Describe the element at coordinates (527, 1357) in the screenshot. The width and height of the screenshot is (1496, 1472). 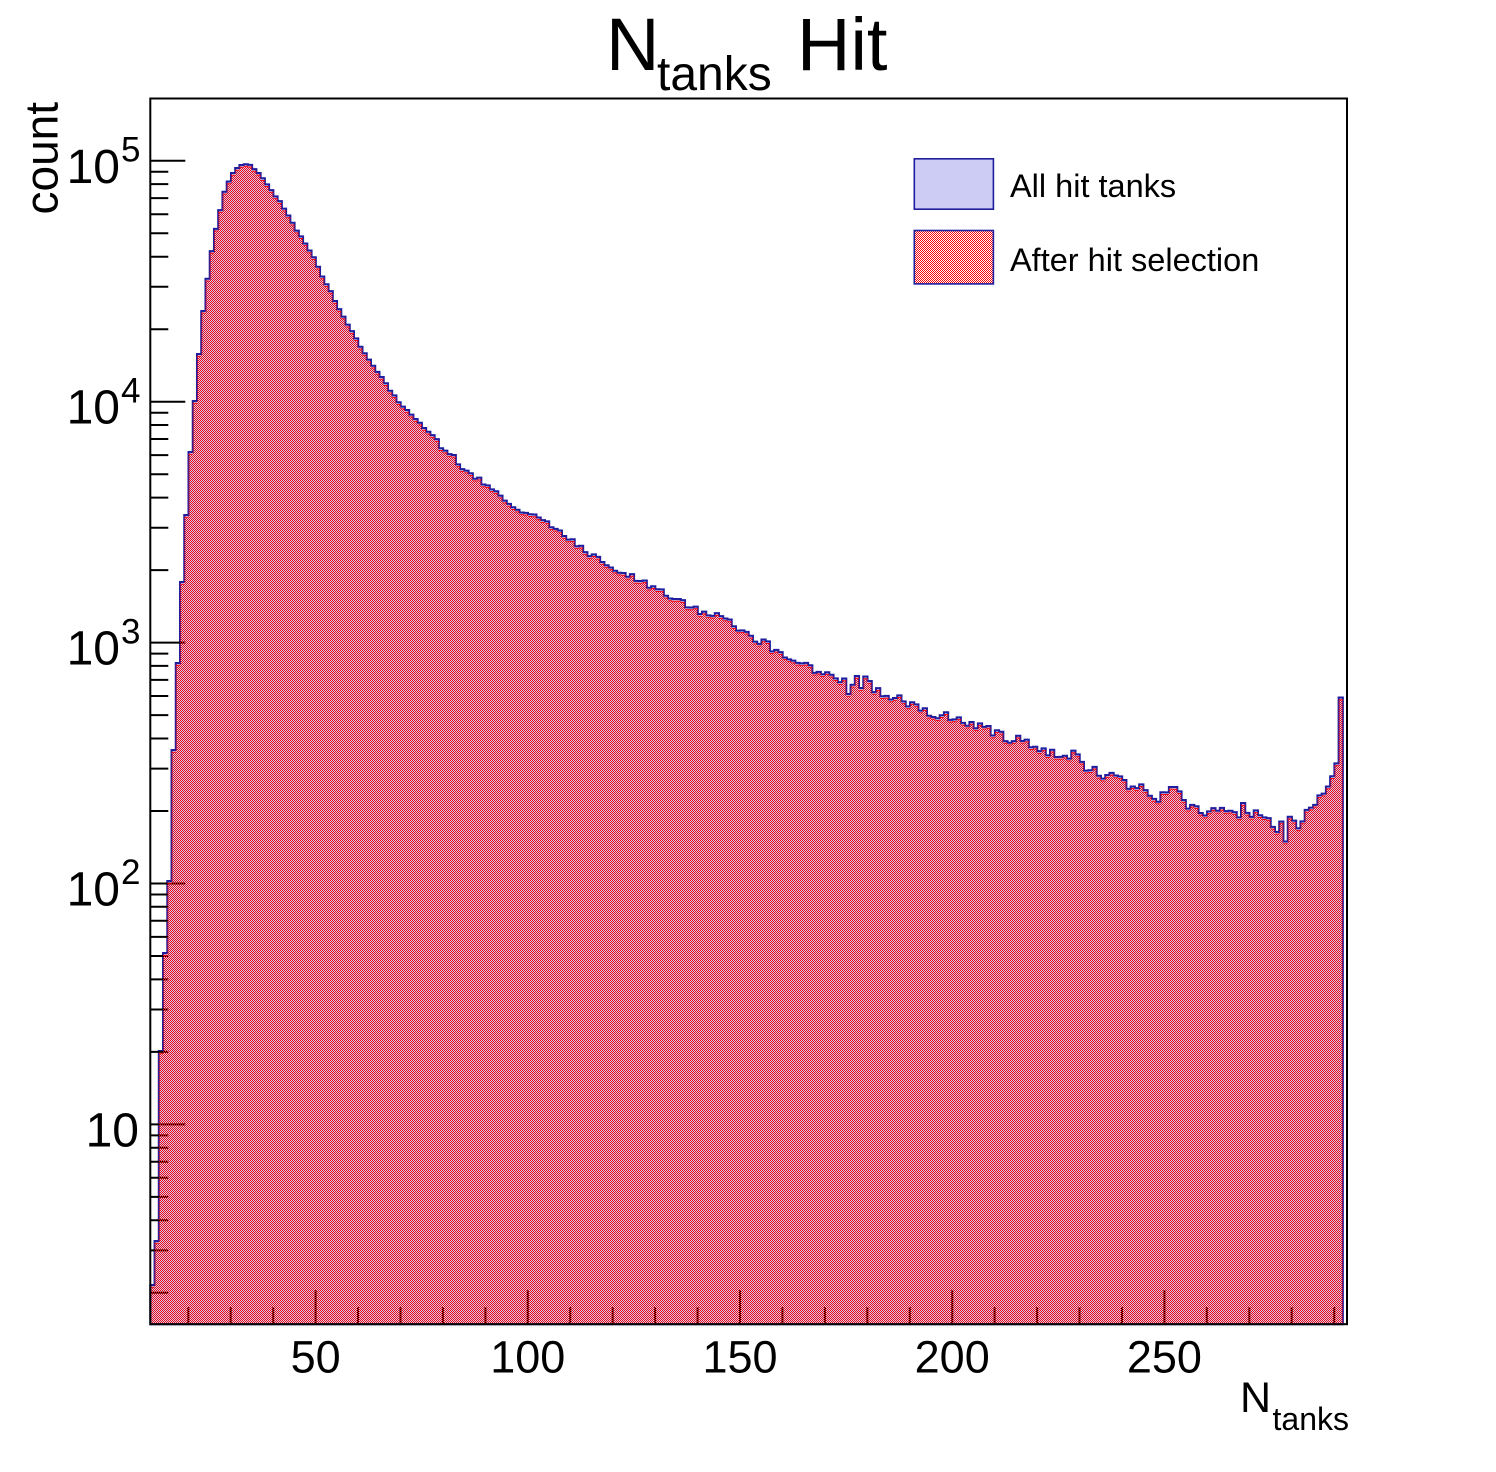
I see `svg-text: 100` at that location.